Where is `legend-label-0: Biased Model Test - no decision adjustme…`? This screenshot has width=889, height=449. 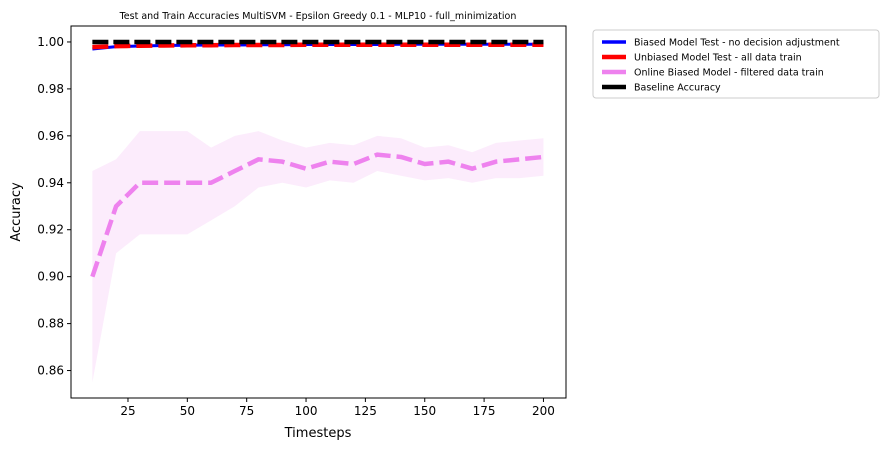 legend-label-0: Biased Model Test - no decision adjustme… is located at coordinates (737, 43).